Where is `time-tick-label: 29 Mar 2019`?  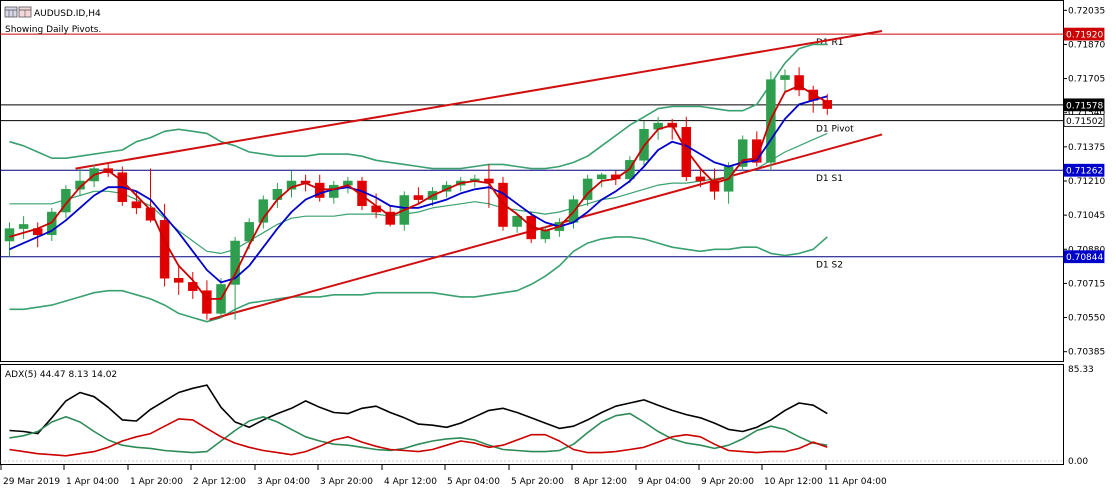 time-tick-label: 29 Mar 2019 is located at coordinates (31, 482).